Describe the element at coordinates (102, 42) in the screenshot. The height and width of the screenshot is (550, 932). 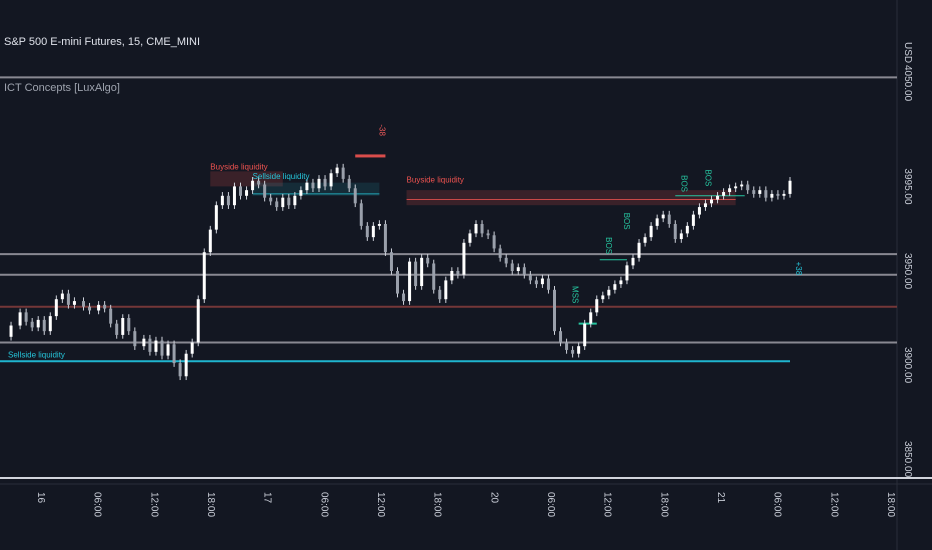
I see `symbol-title: S&P 500 E-mini Futures, 15, CME_MINI` at that location.